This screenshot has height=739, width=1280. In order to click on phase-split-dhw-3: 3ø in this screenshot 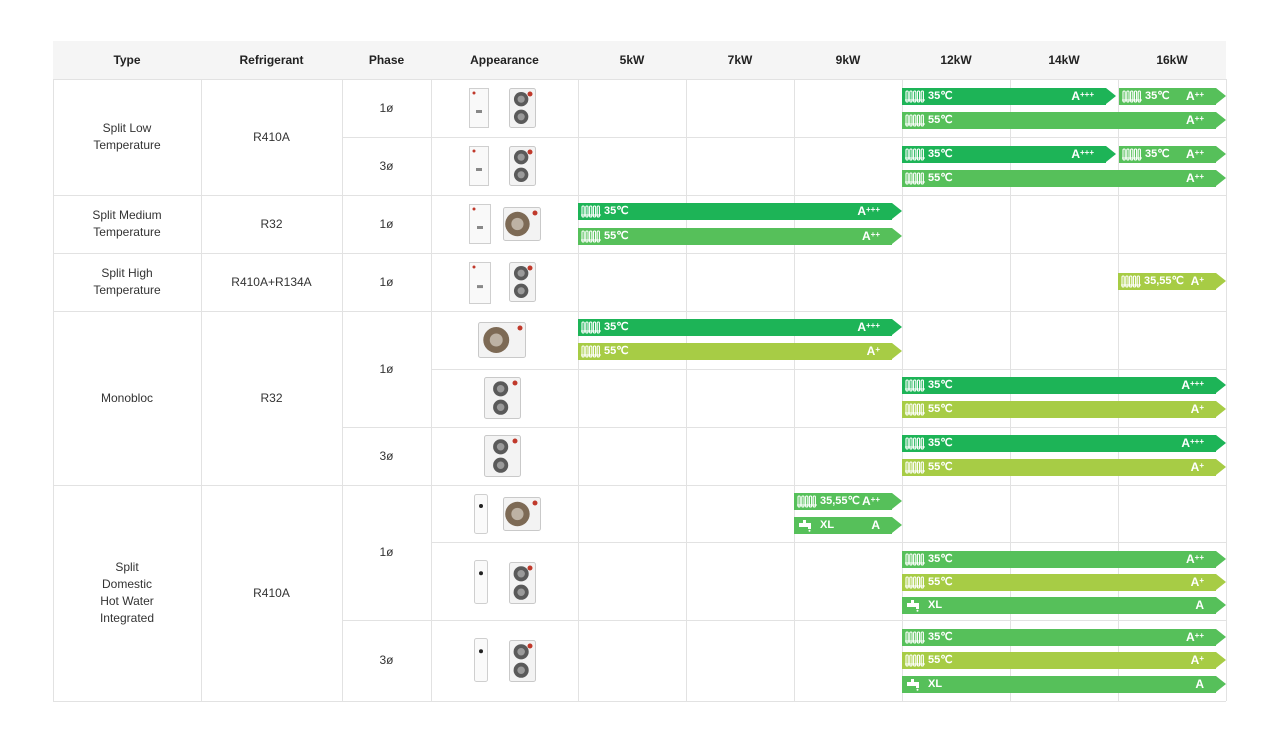, I will do `click(386, 660)`.